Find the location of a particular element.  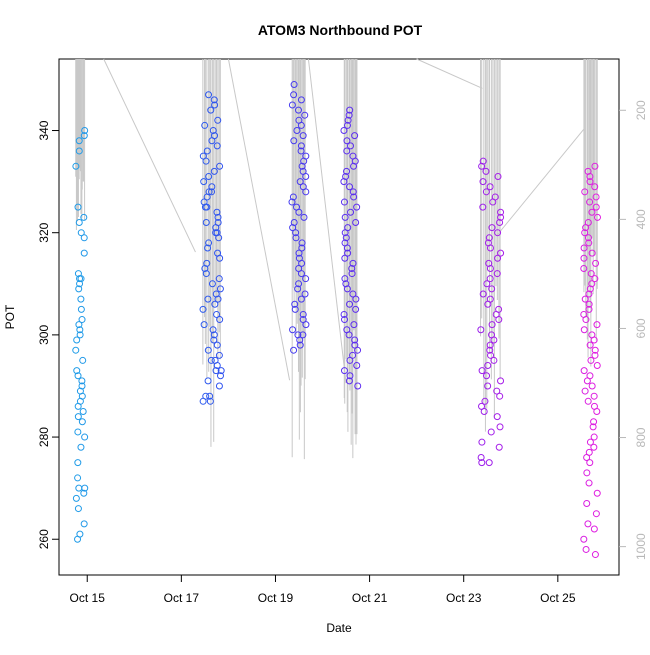

y-tick-label: 300 is located at coordinates (44, 335).